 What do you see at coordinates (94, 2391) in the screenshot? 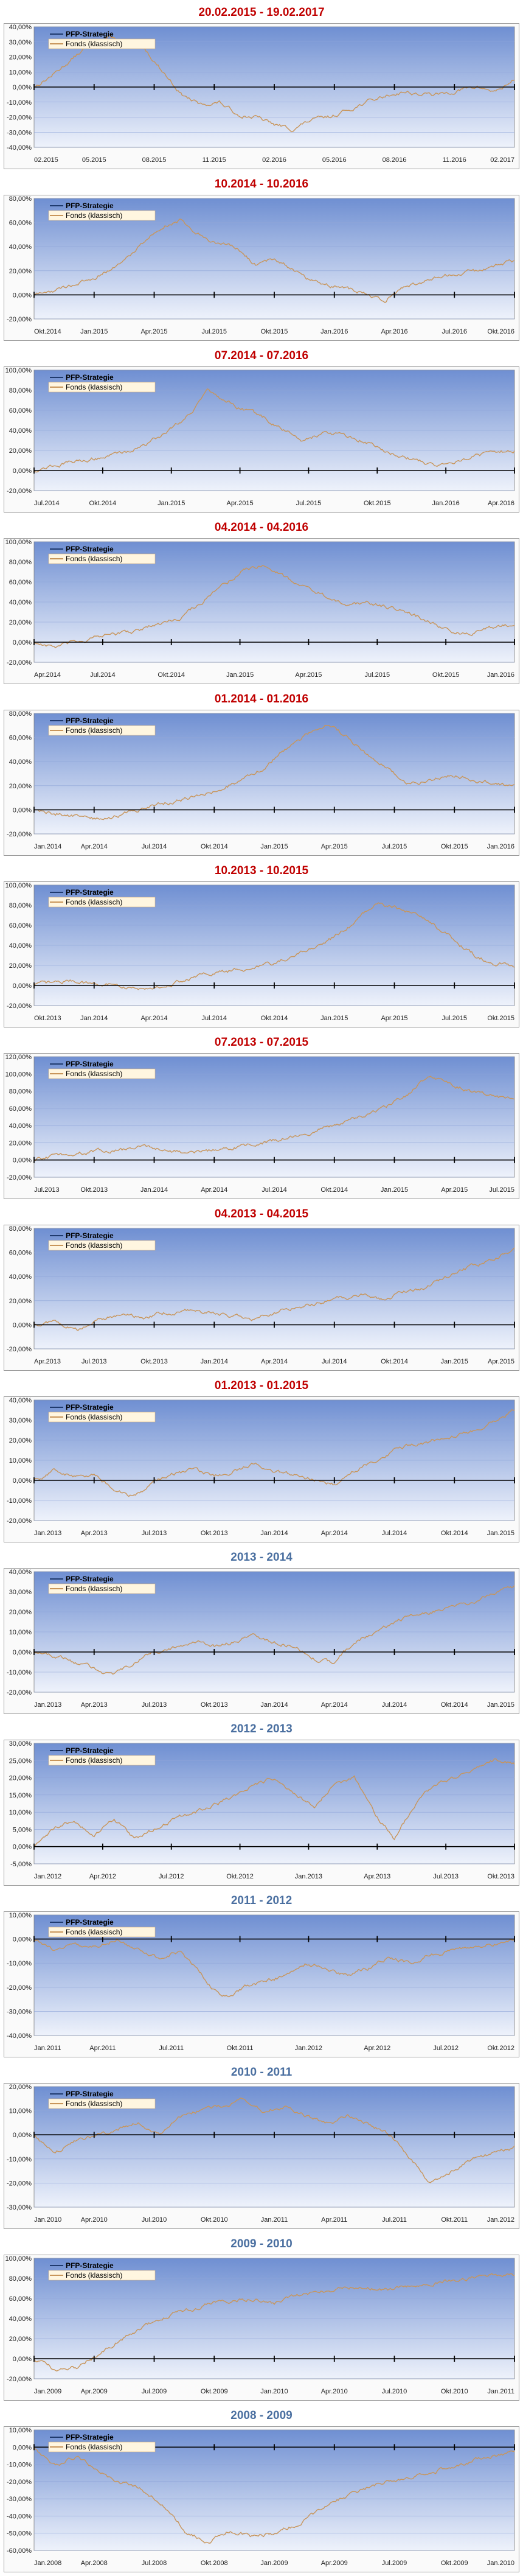
I see `x-tick-label: Apr.2009` at bounding box center [94, 2391].